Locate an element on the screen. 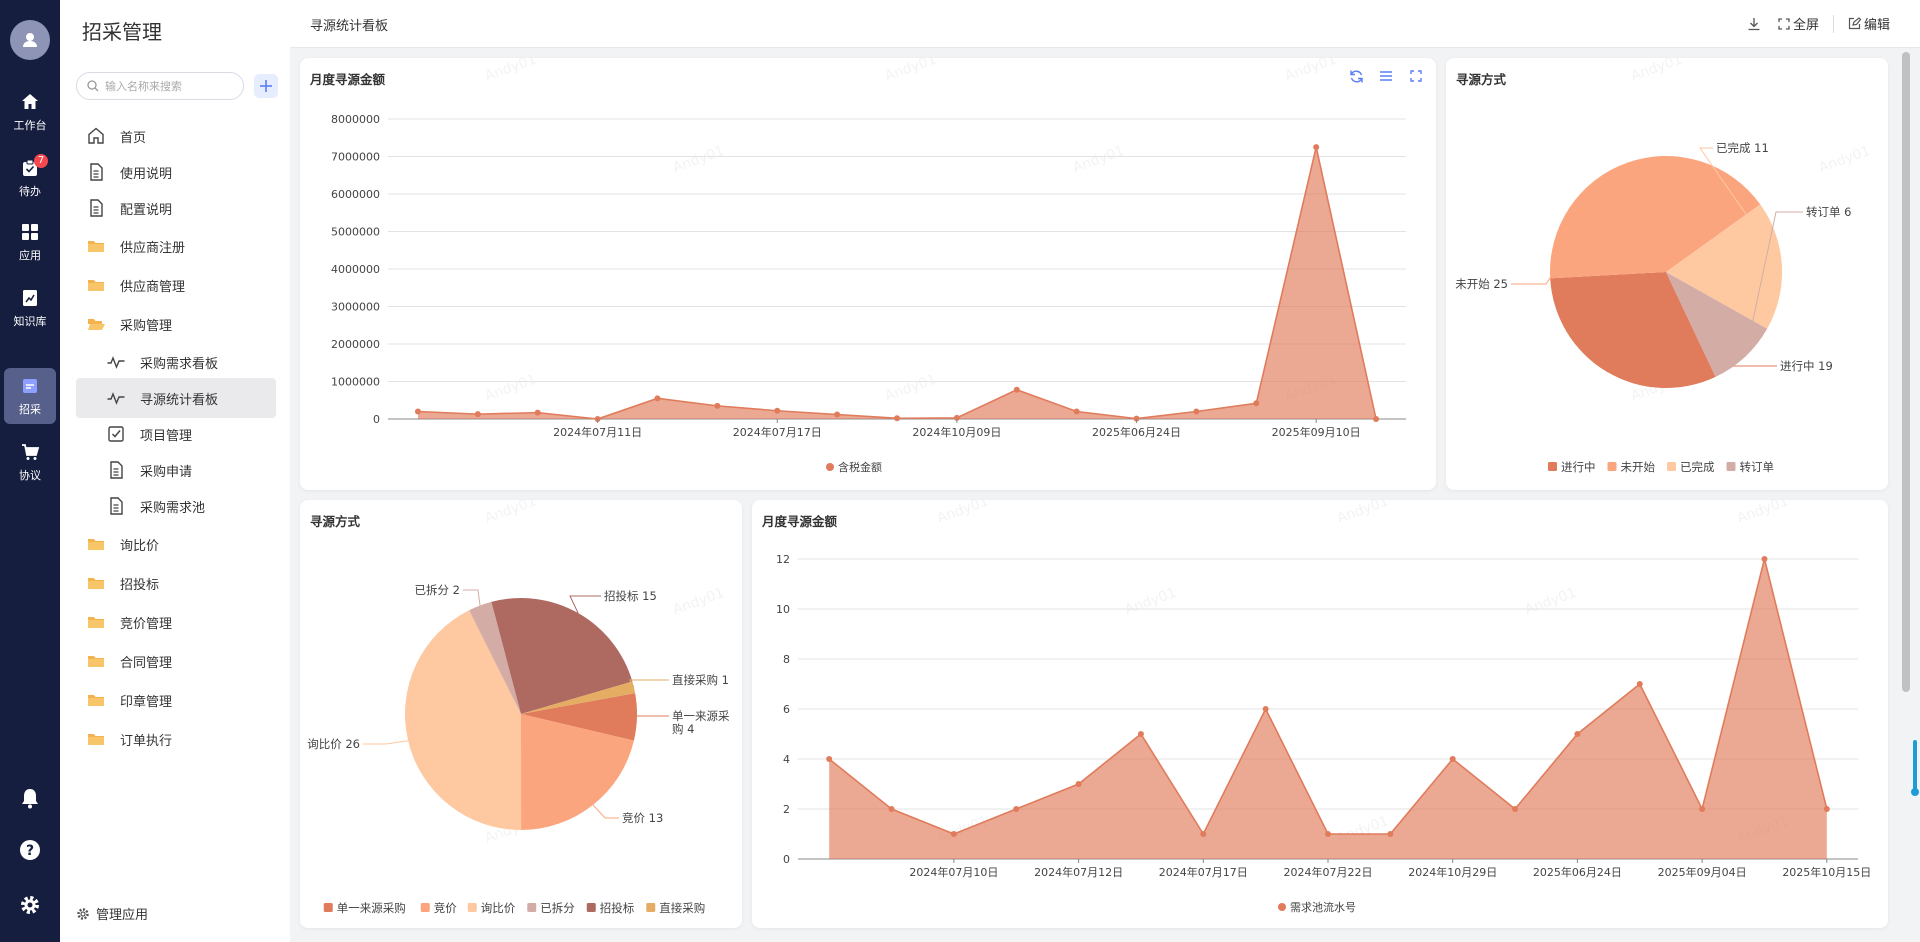 Image resolution: width=1920 pixels, height=942 pixels. sidebar-item: 使用说明 is located at coordinates (176, 172).